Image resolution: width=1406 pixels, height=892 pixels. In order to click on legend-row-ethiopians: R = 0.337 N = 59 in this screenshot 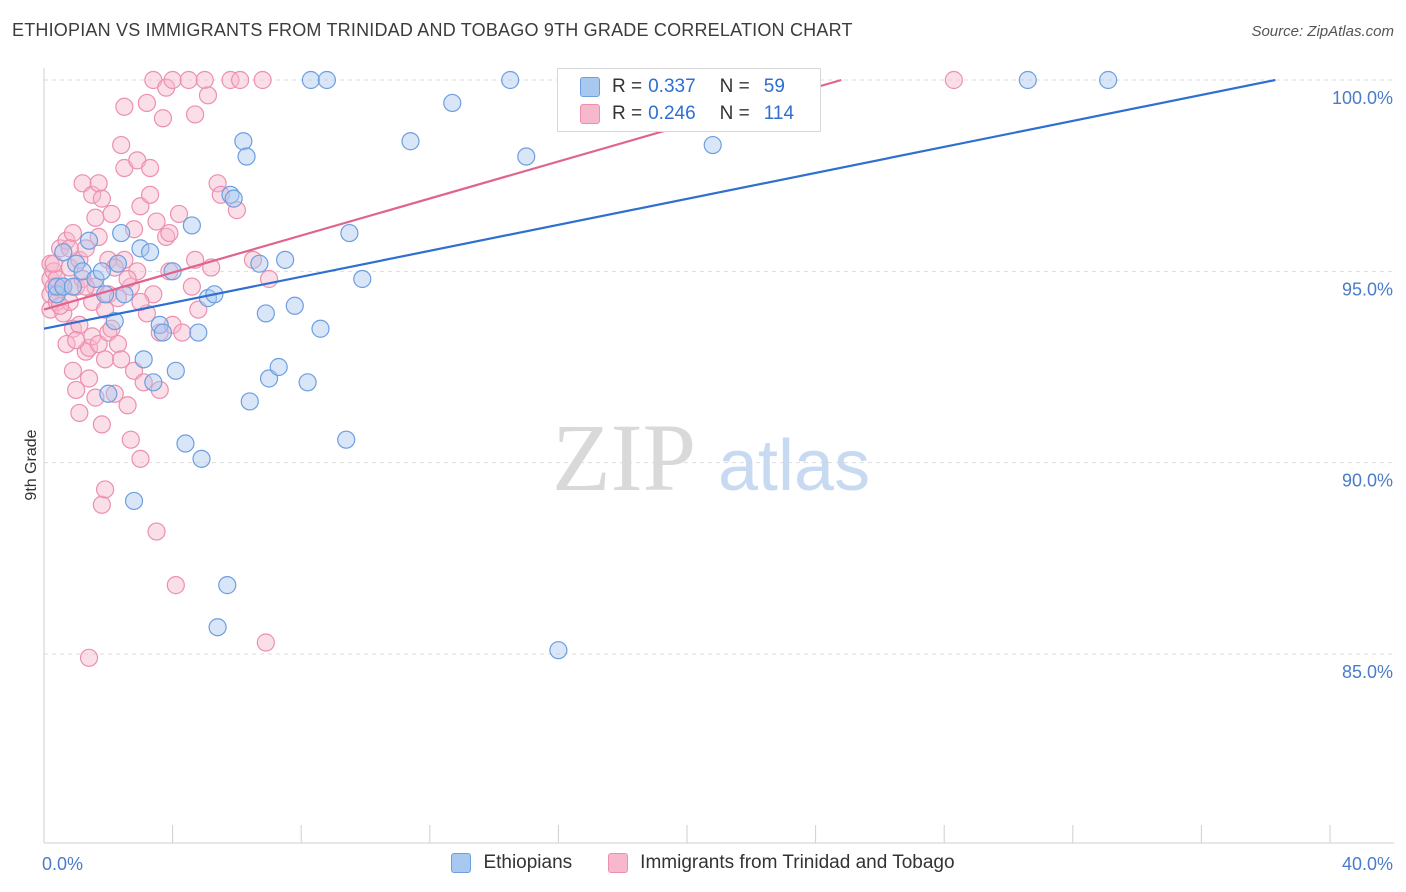, I will do `click(682, 87)`.